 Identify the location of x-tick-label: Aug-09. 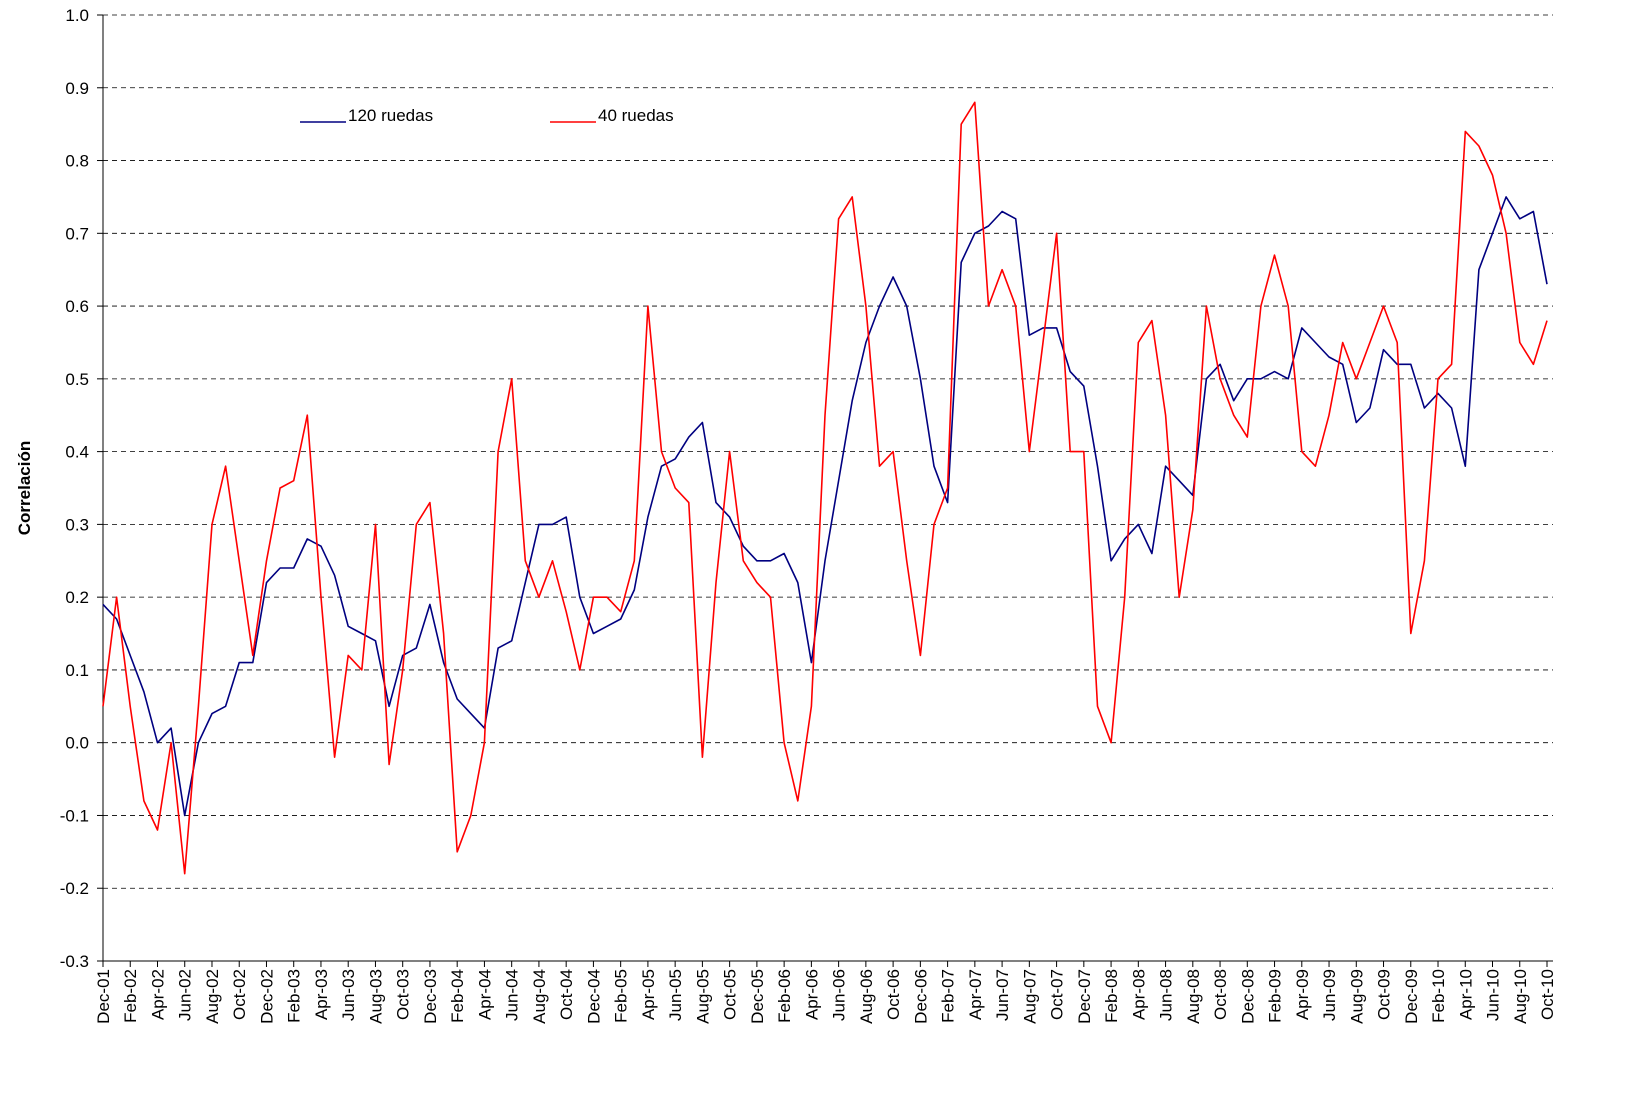
(1356, 996).